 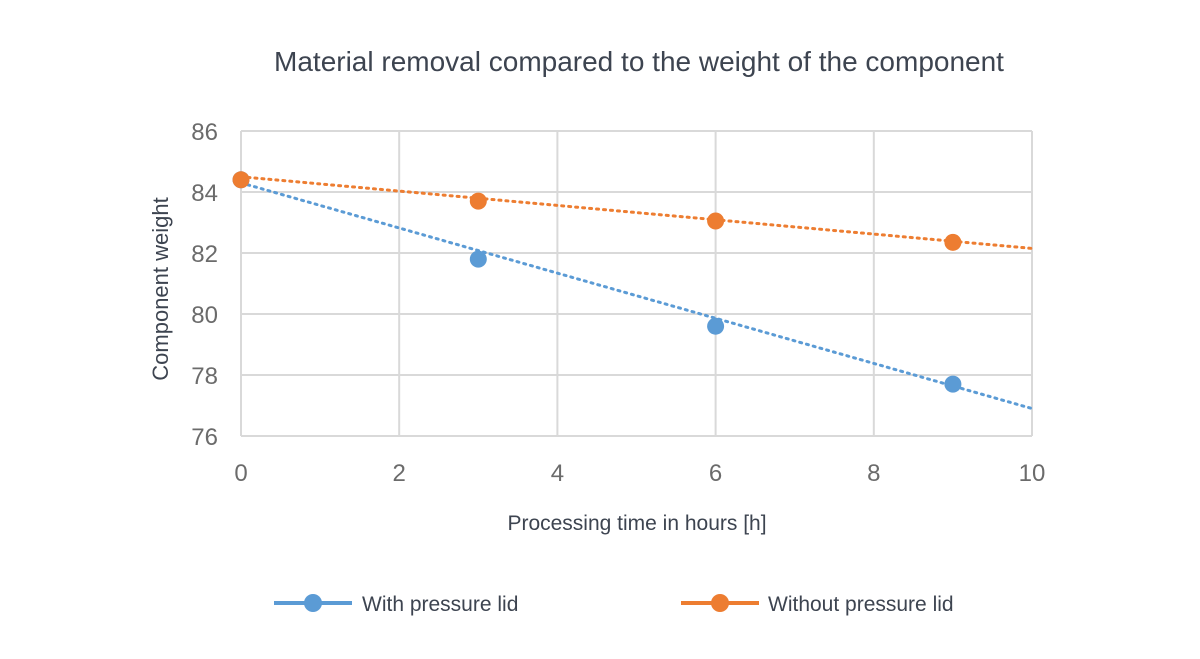 I want to click on y-tick-labels: 76 78 80 82 84 86, so click(x=204, y=285).